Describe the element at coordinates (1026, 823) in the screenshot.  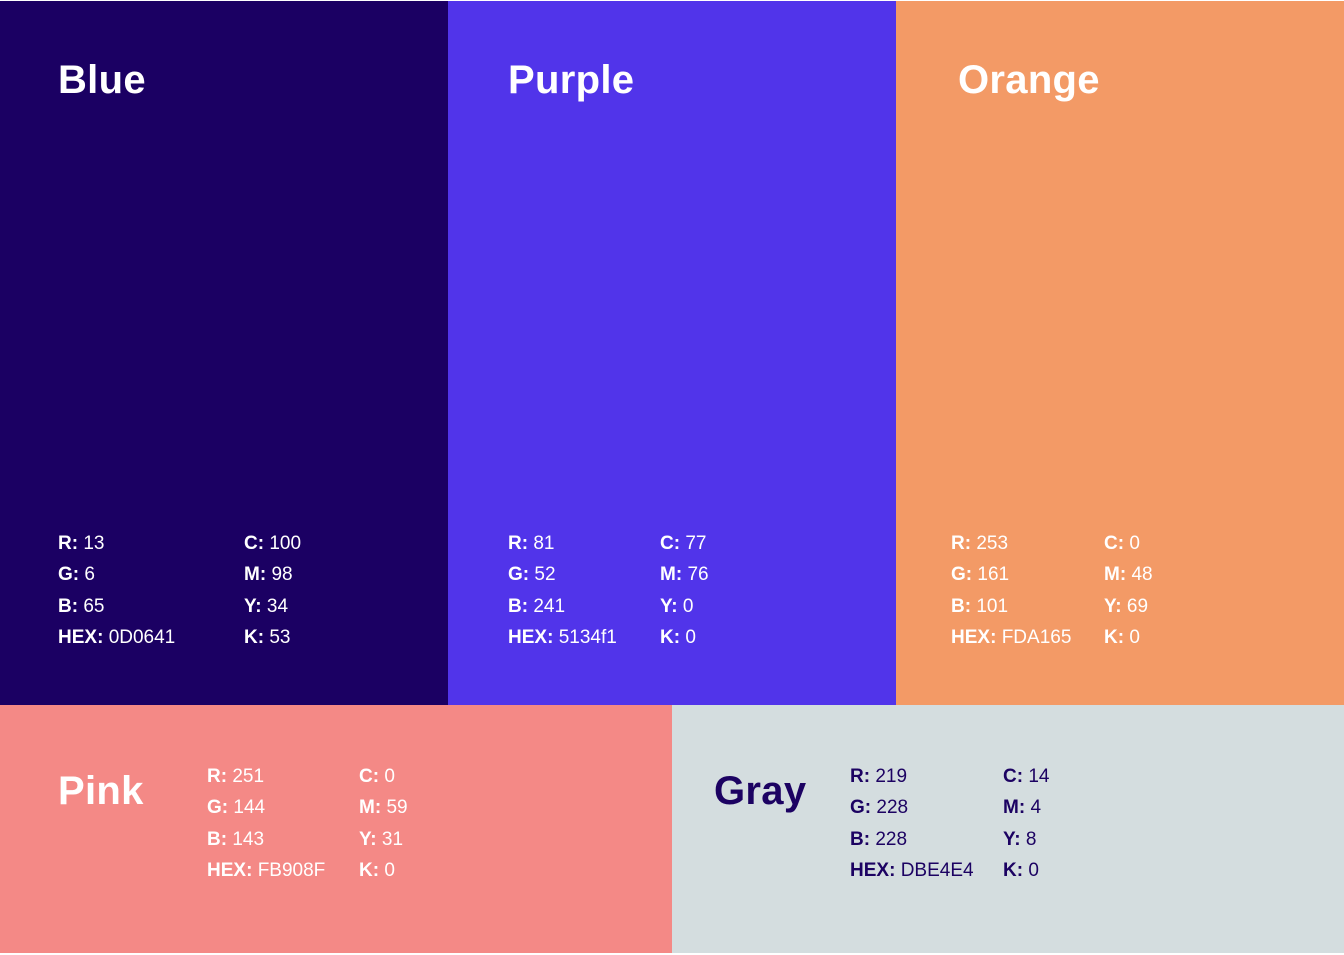
I see `cmyk-values: C: 14 M: 4 Y: 8 K: 0` at that location.